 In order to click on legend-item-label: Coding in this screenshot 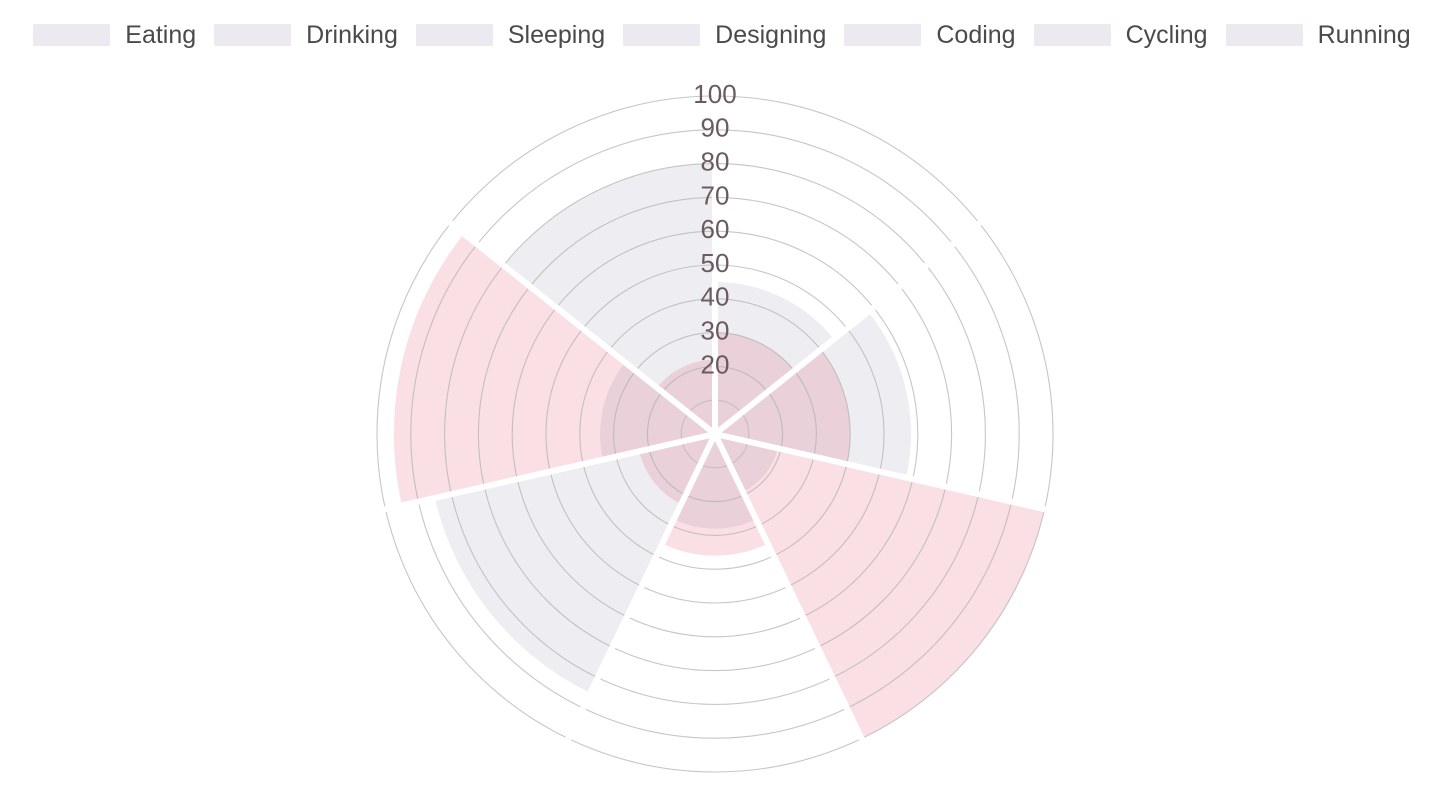, I will do `click(976, 34)`.